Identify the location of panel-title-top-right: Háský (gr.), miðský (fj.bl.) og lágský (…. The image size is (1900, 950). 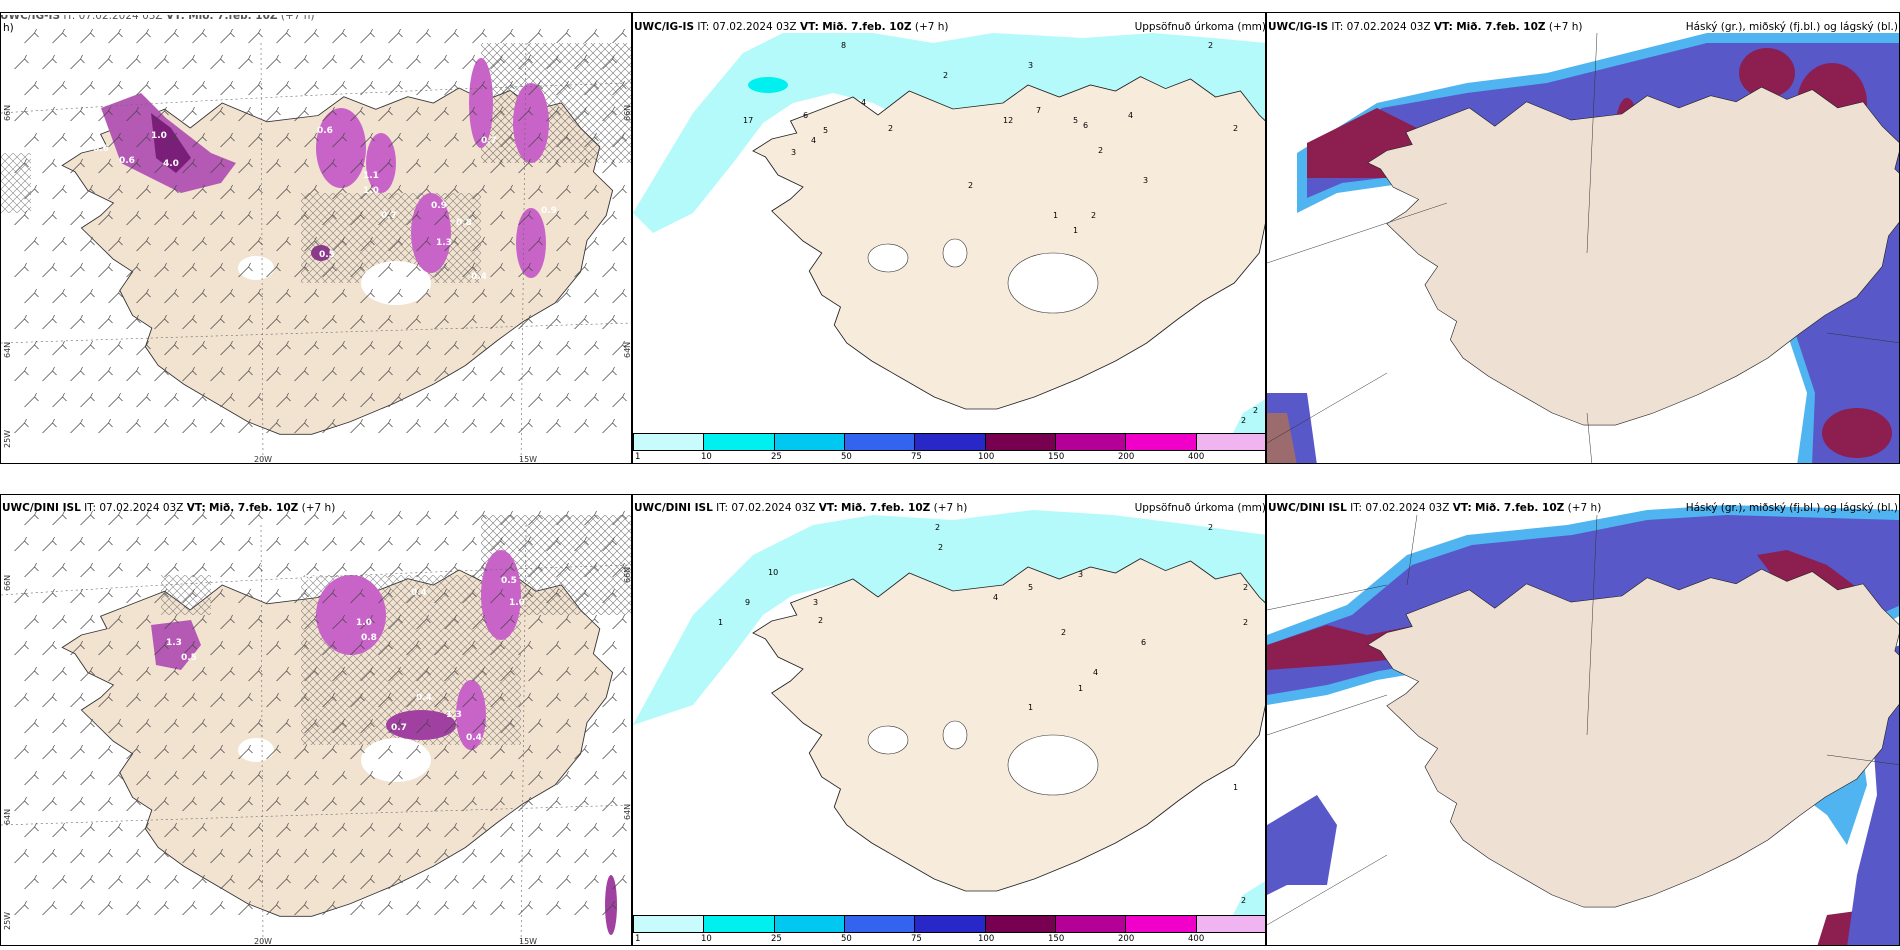
(1791, 27).